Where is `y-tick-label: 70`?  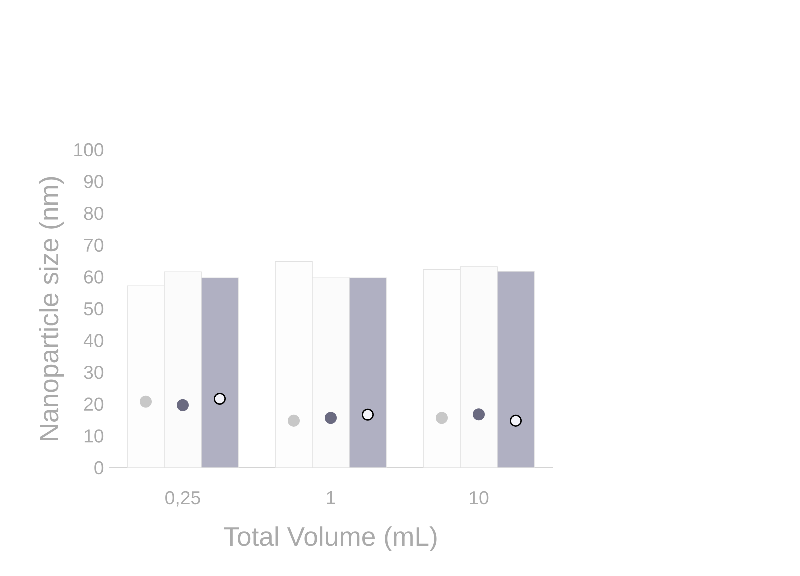
y-tick-label: 70 is located at coordinates (94, 245).